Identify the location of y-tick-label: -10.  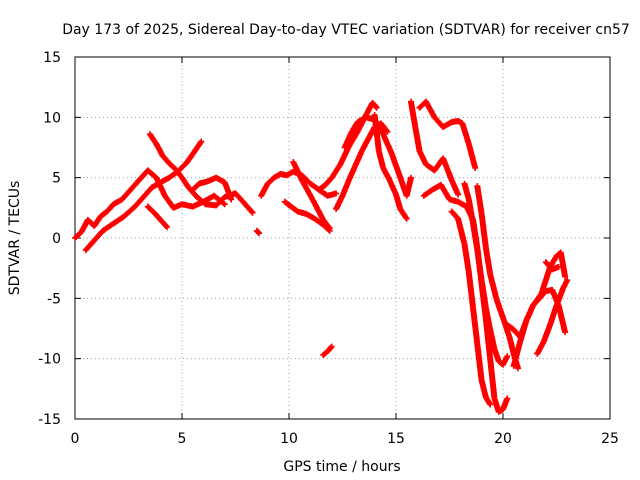
(49, 360).